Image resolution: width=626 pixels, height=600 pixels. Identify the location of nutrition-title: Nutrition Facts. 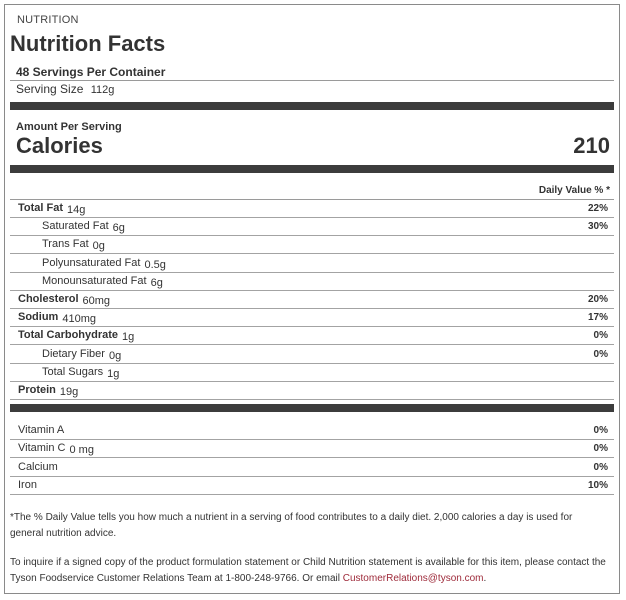
(88, 43).